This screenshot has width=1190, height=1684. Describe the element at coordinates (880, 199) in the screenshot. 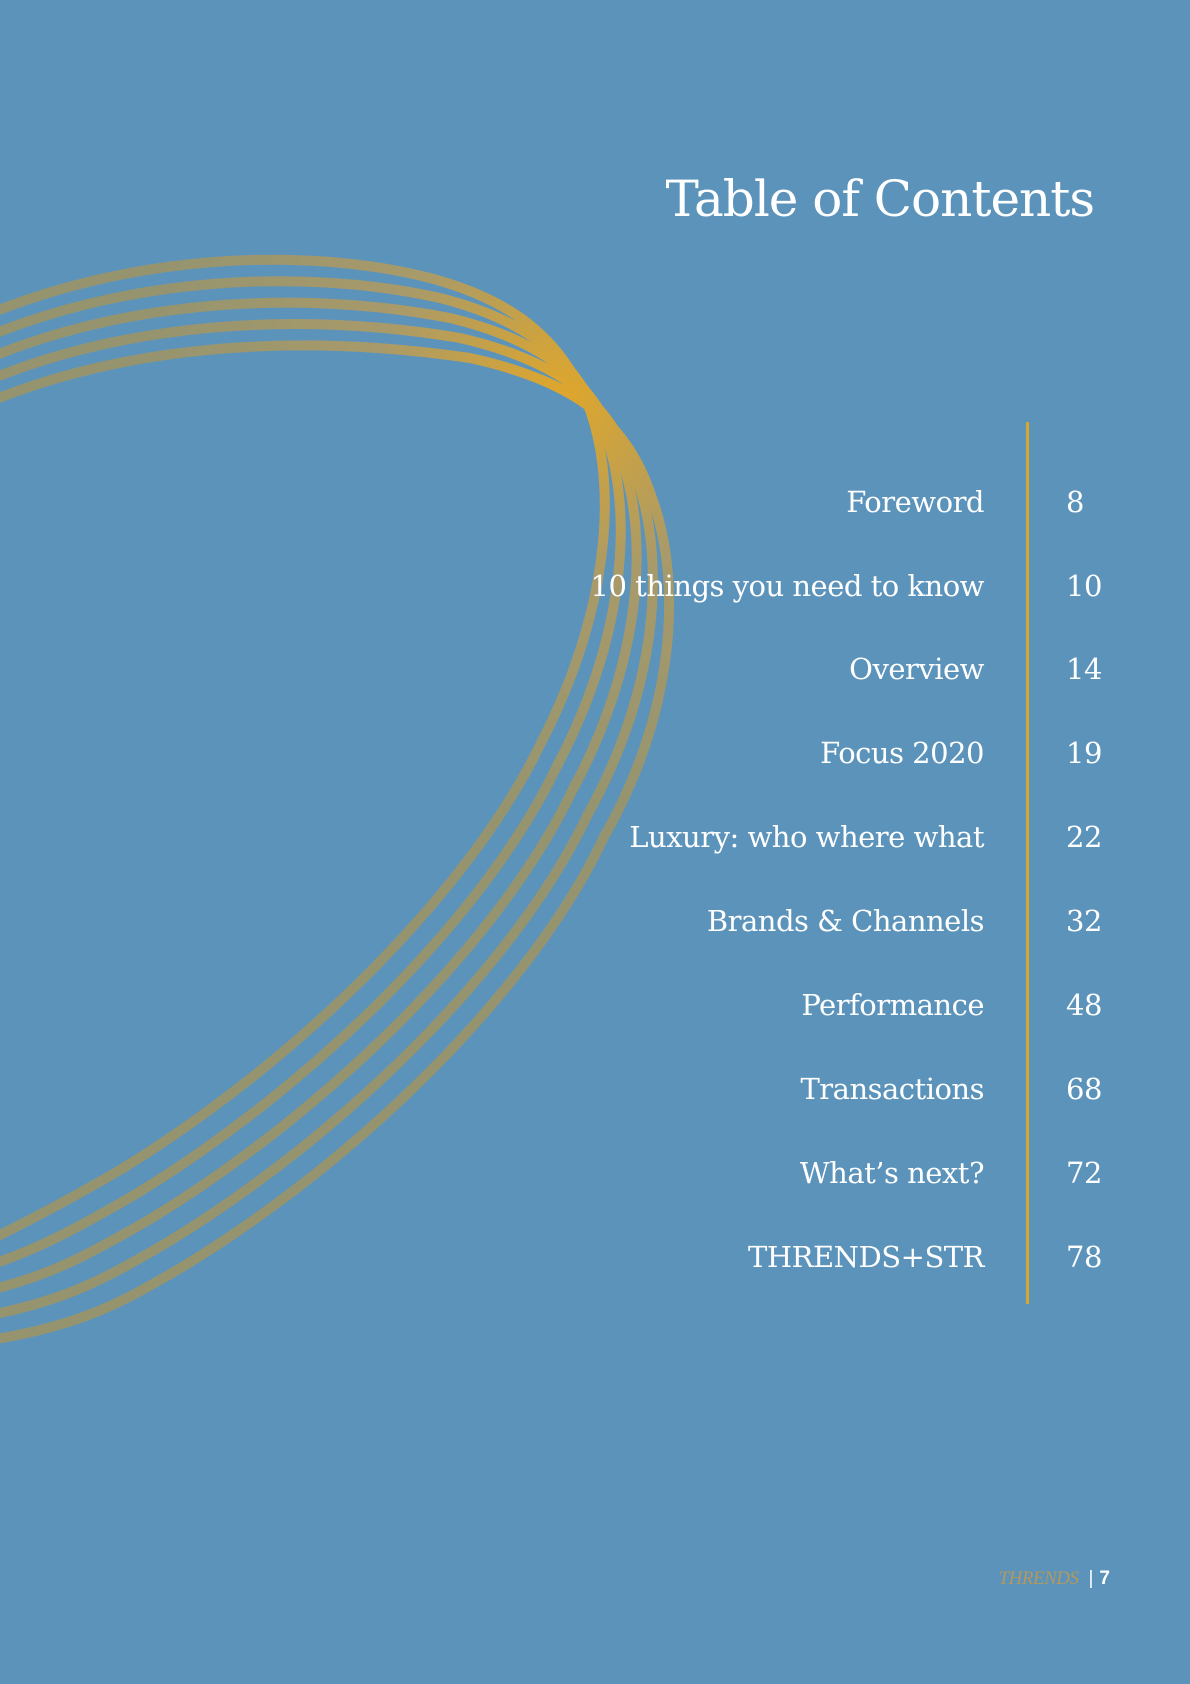

I see `page-title: Table of Contents` at that location.